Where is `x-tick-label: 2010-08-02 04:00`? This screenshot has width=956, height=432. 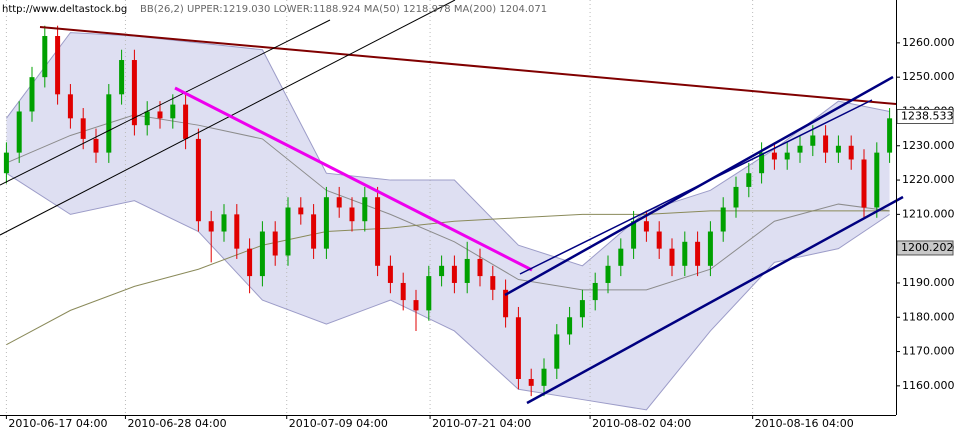
x-tick-label: 2010-08-02 04:00 is located at coordinates (641, 423).